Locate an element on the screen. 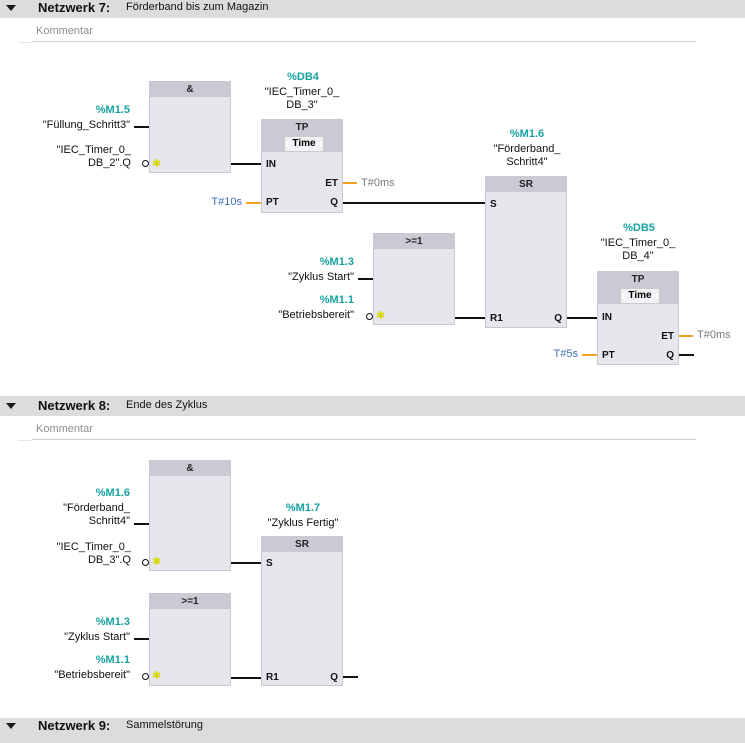 The width and height of the screenshot is (745, 743). network8-header: Netzwerk 8: Ende des Zyklus is located at coordinates (372, 406).